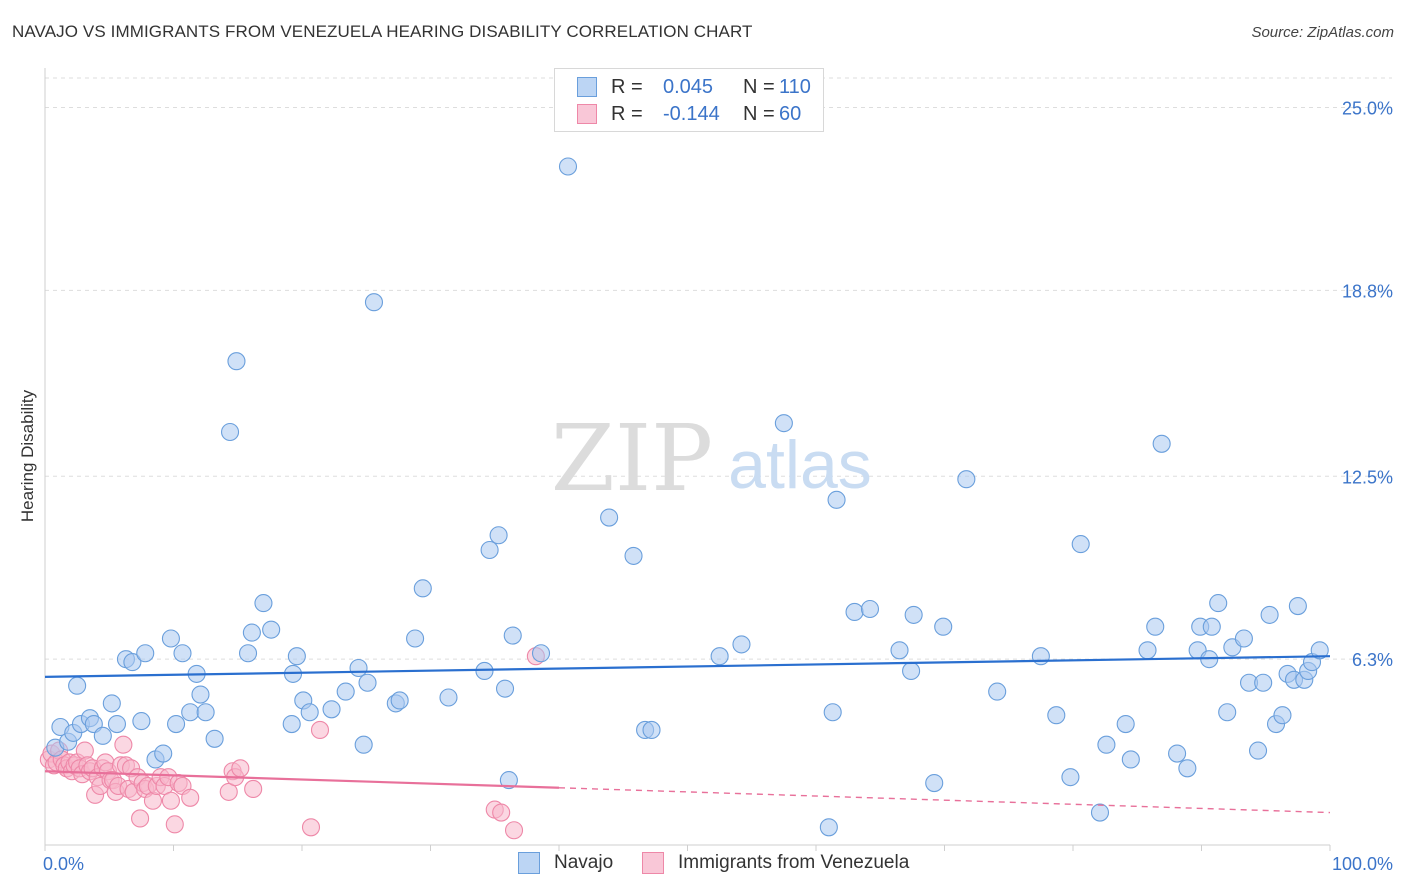 This screenshot has height=892, width=1406. Describe the element at coordinates (653, 863) in the screenshot. I see `venezuela-legend-swatch` at that location.